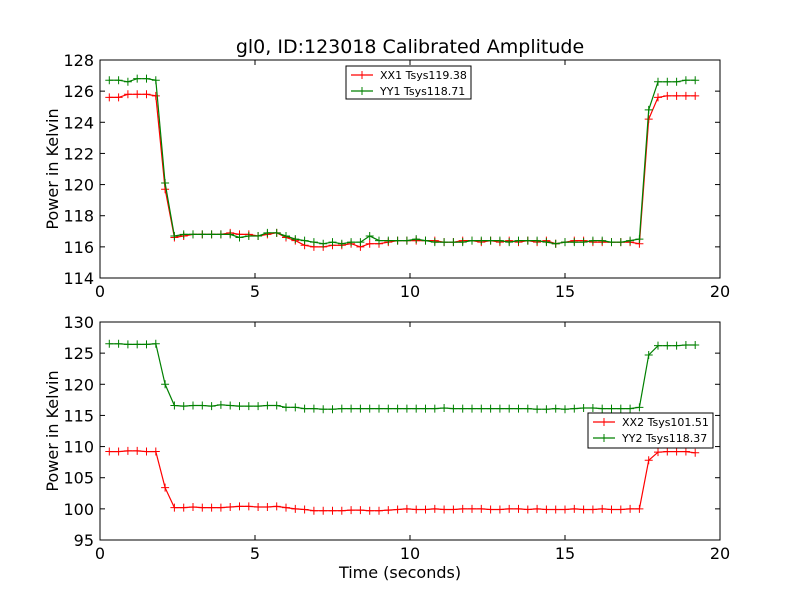 The image size is (800, 600). Describe the element at coordinates (422, 91) in the screenshot. I see `legend-entry-label: YY1 Tsys118.71` at that location.